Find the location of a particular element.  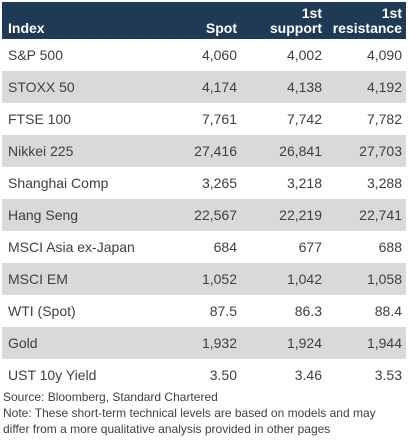

header-resistance: 1st resistance is located at coordinates (364, 22).